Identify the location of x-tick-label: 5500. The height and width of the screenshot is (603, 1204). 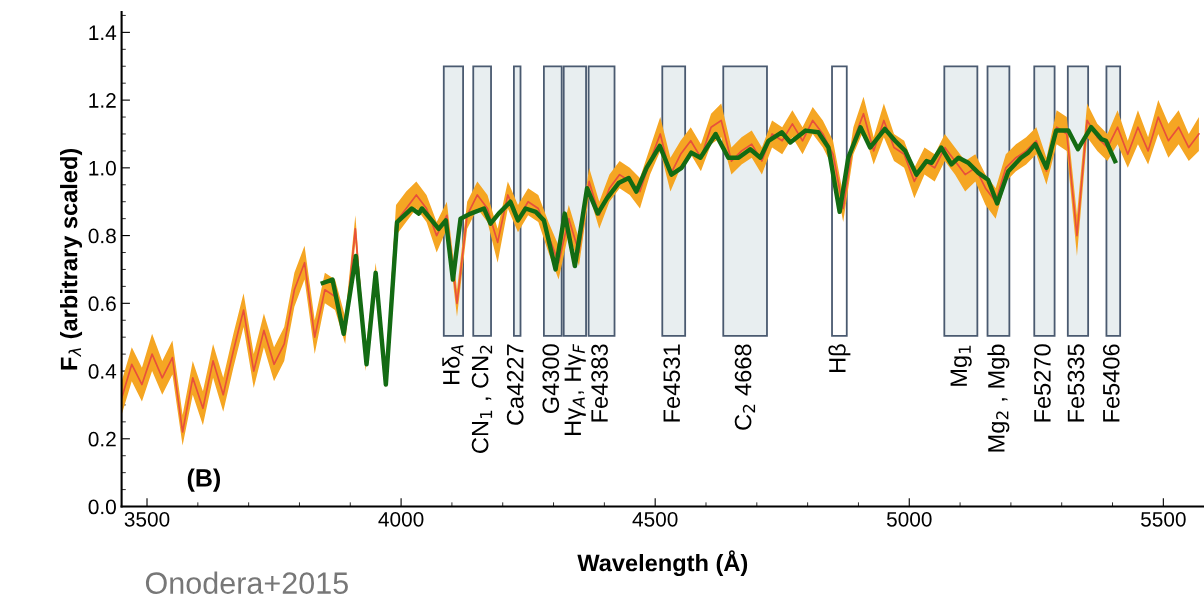
(1163, 519).